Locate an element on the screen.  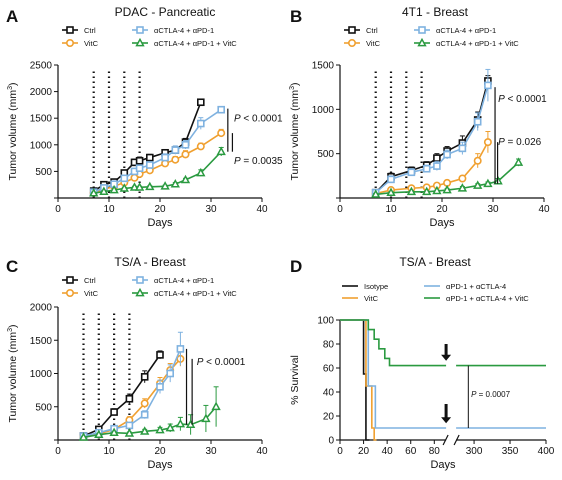
legend-label: VitC is located at coordinates (371, 298).